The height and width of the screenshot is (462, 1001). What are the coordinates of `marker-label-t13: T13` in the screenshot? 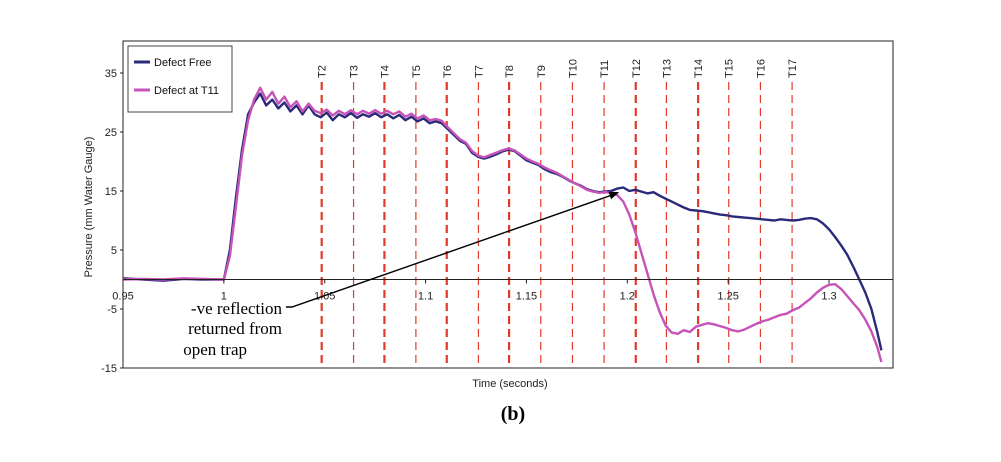 It's located at (667, 68).